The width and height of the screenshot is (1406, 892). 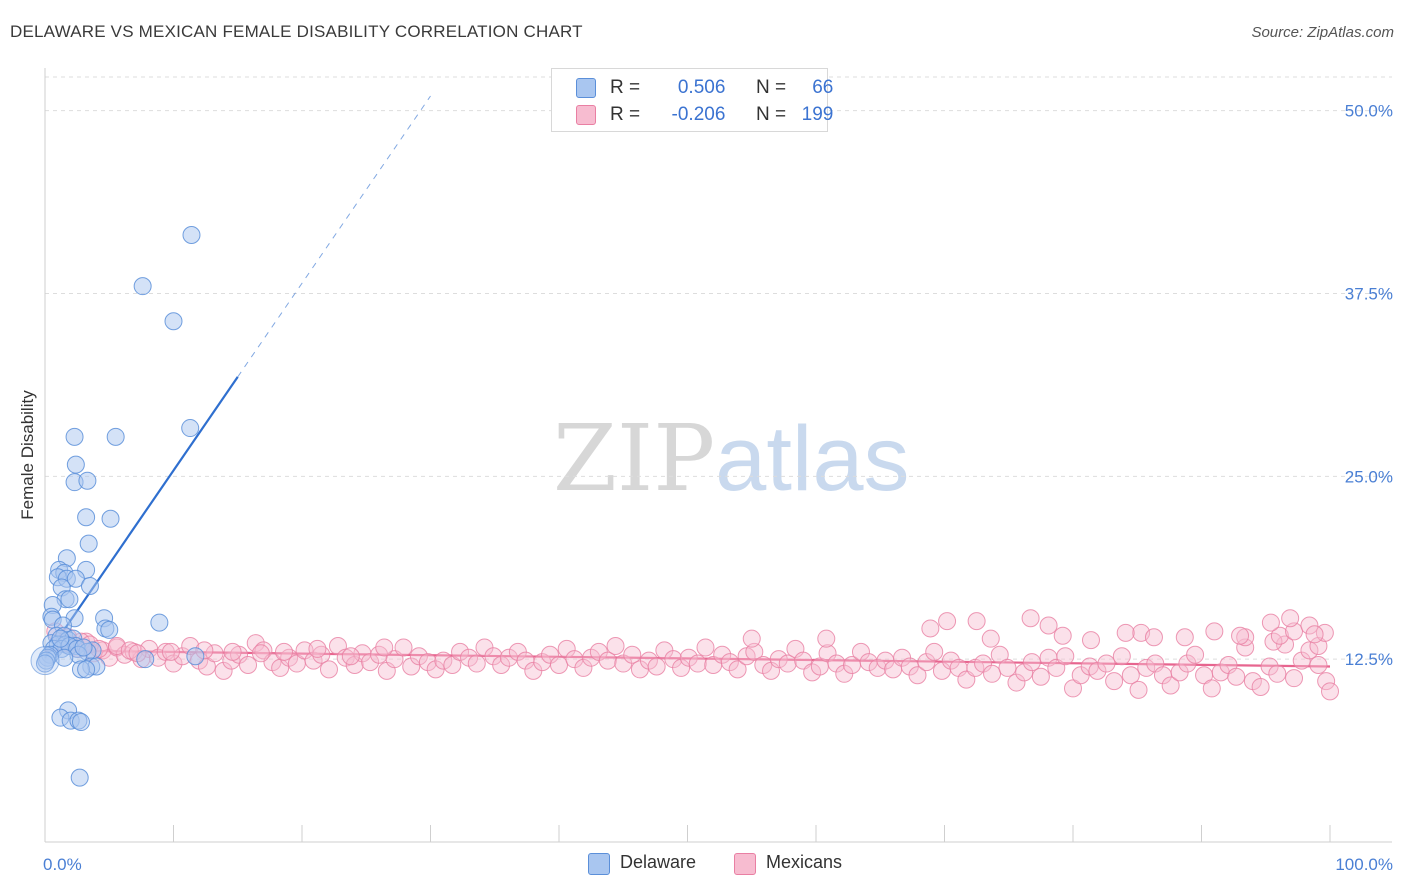 I want to click on mexicans-legend-label: Mexicans, so click(x=804, y=862).